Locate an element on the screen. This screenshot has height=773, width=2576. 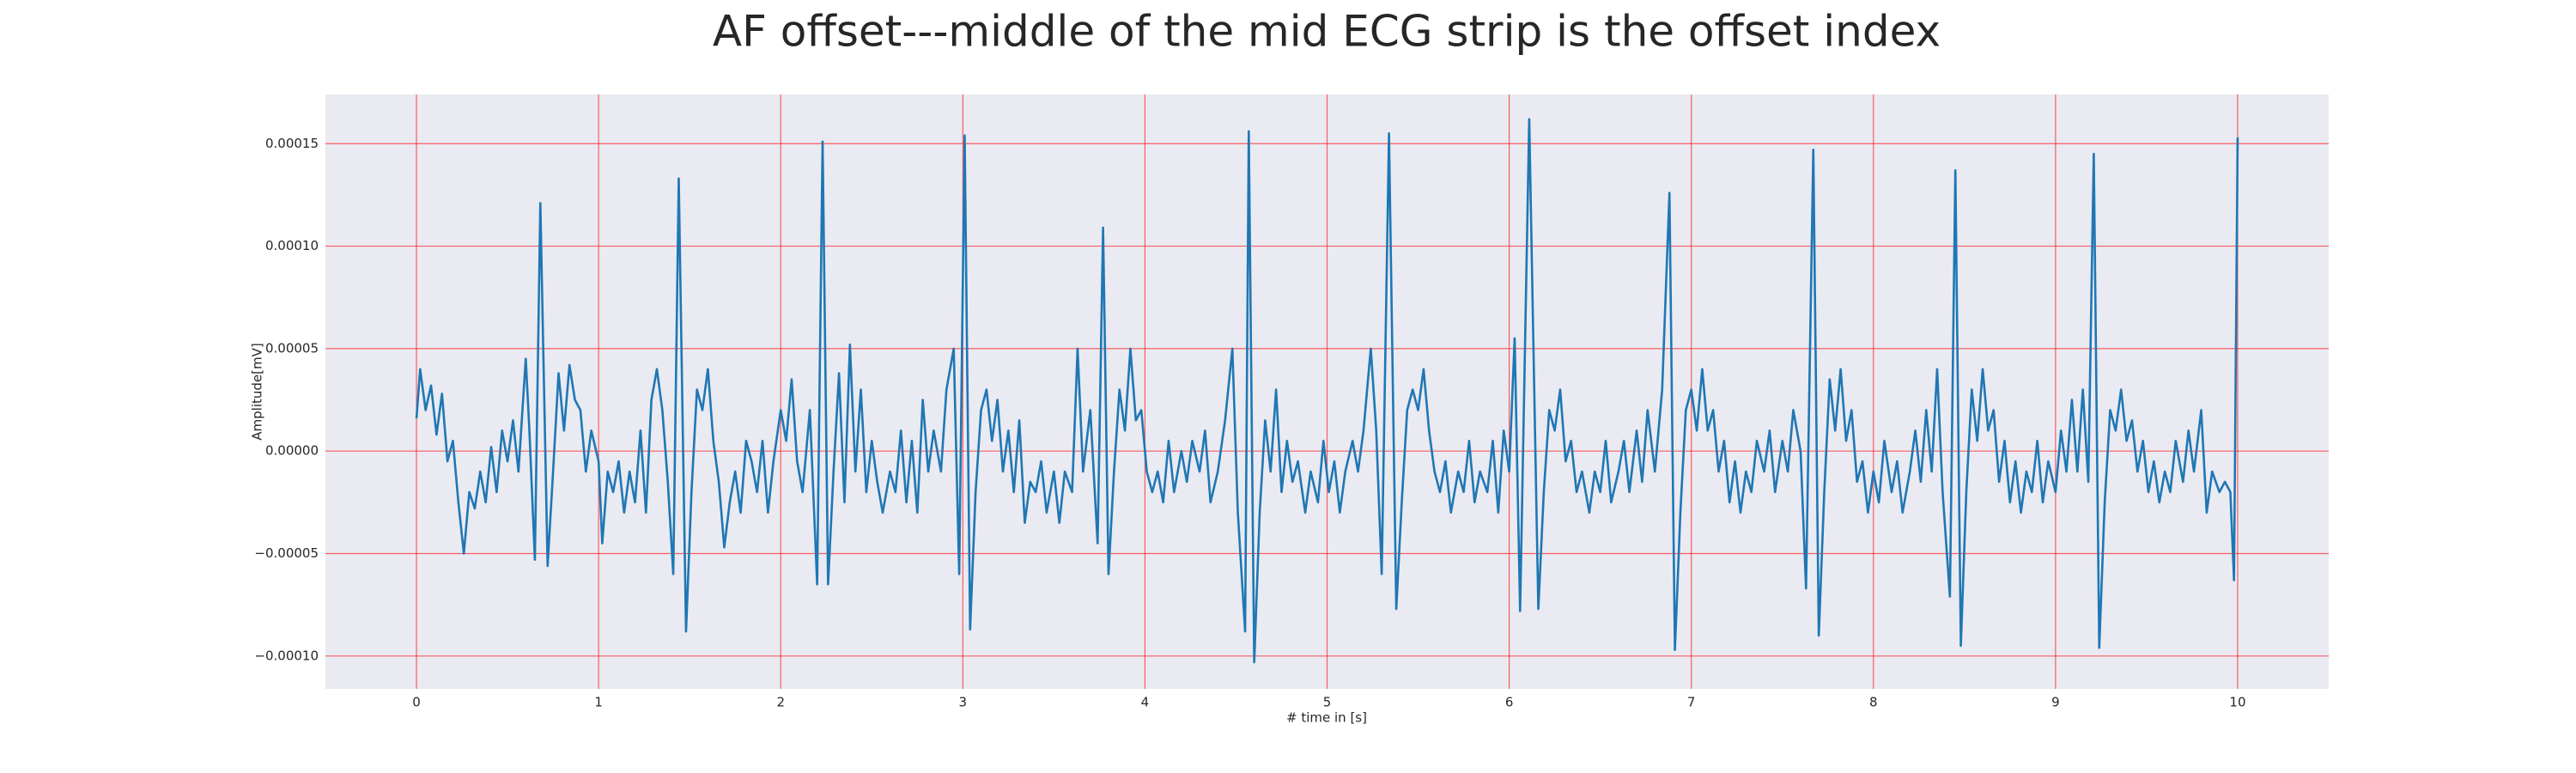
y-axis-label: Amplitude[mV] is located at coordinates (258, 391).